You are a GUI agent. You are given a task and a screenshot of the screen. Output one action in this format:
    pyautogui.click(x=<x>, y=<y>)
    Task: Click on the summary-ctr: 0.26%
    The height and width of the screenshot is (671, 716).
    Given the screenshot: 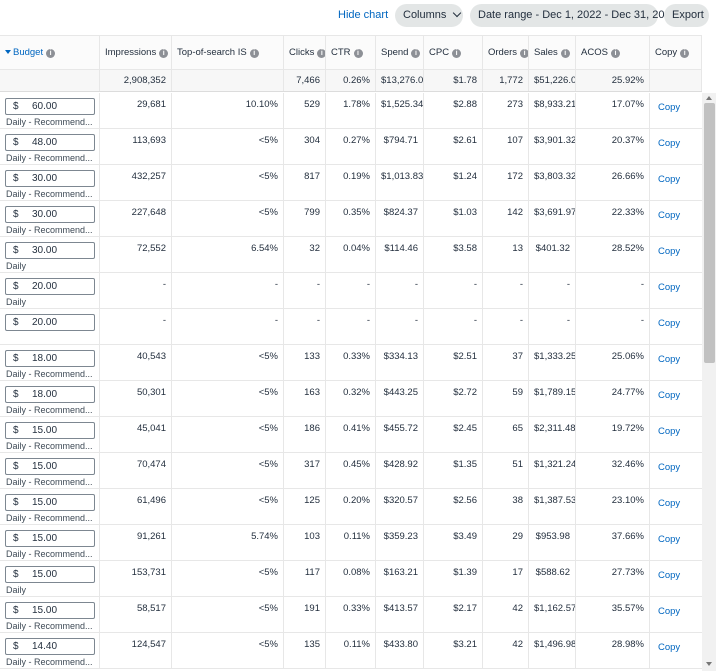 What is the action you would take?
    pyautogui.click(x=351, y=80)
    